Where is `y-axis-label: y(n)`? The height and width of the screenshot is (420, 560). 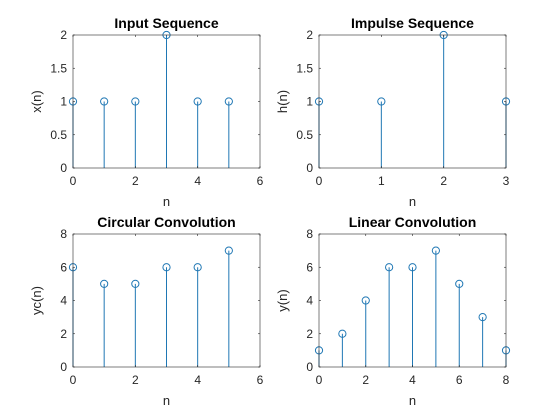
y-axis-label: y(n) is located at coordinates (282, 300).